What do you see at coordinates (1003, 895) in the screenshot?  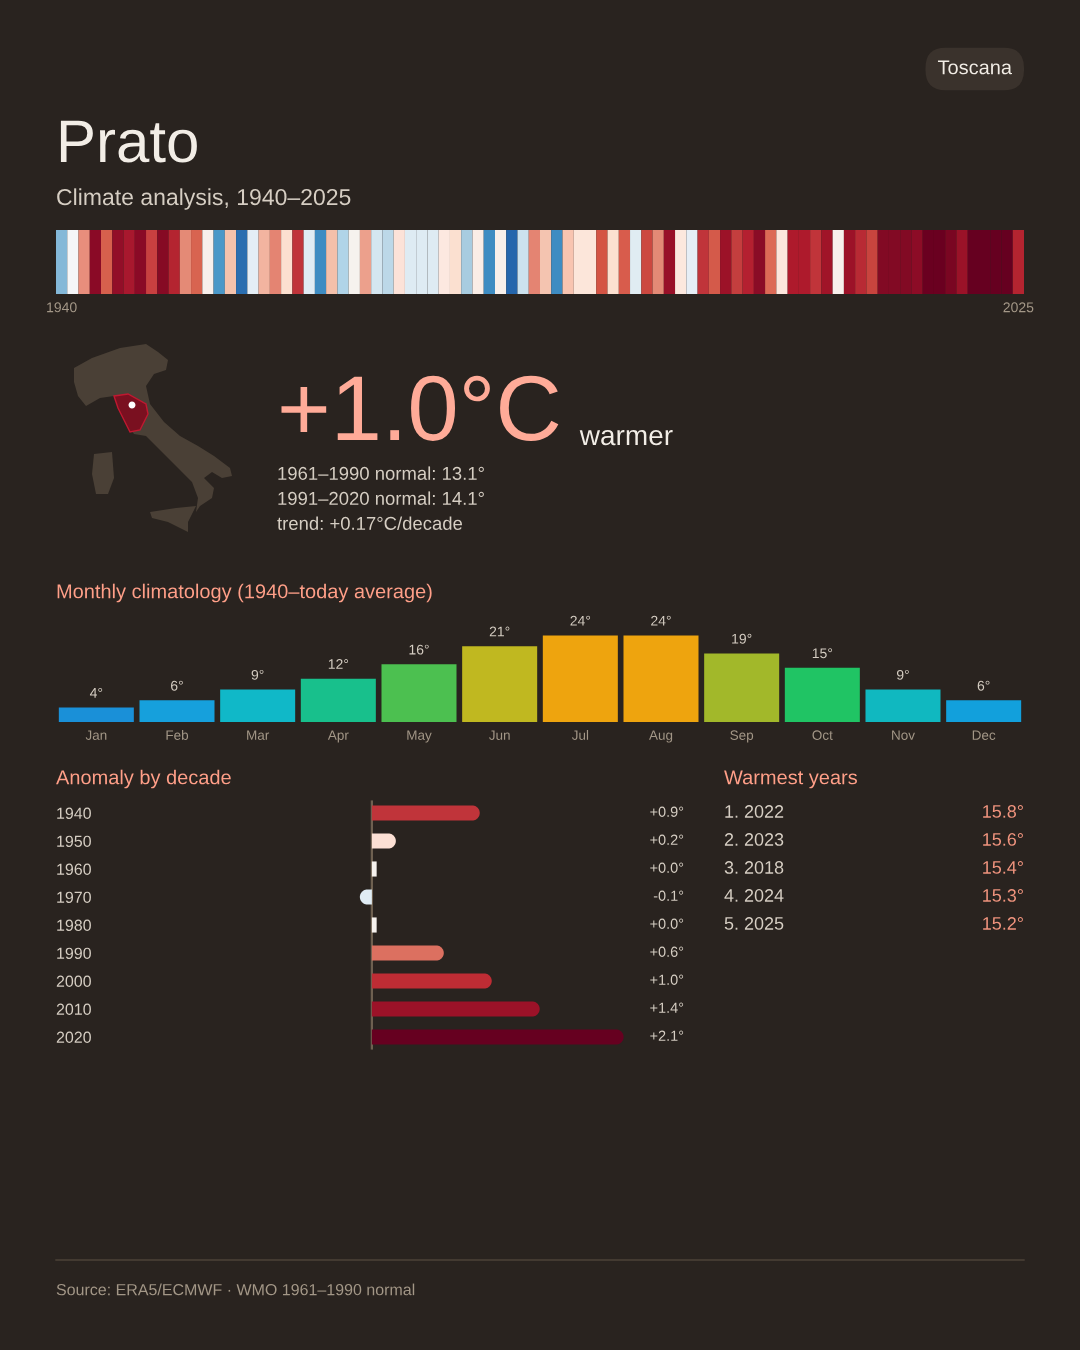 I see `text: 15.3°` at bounding box center [1003, 895].